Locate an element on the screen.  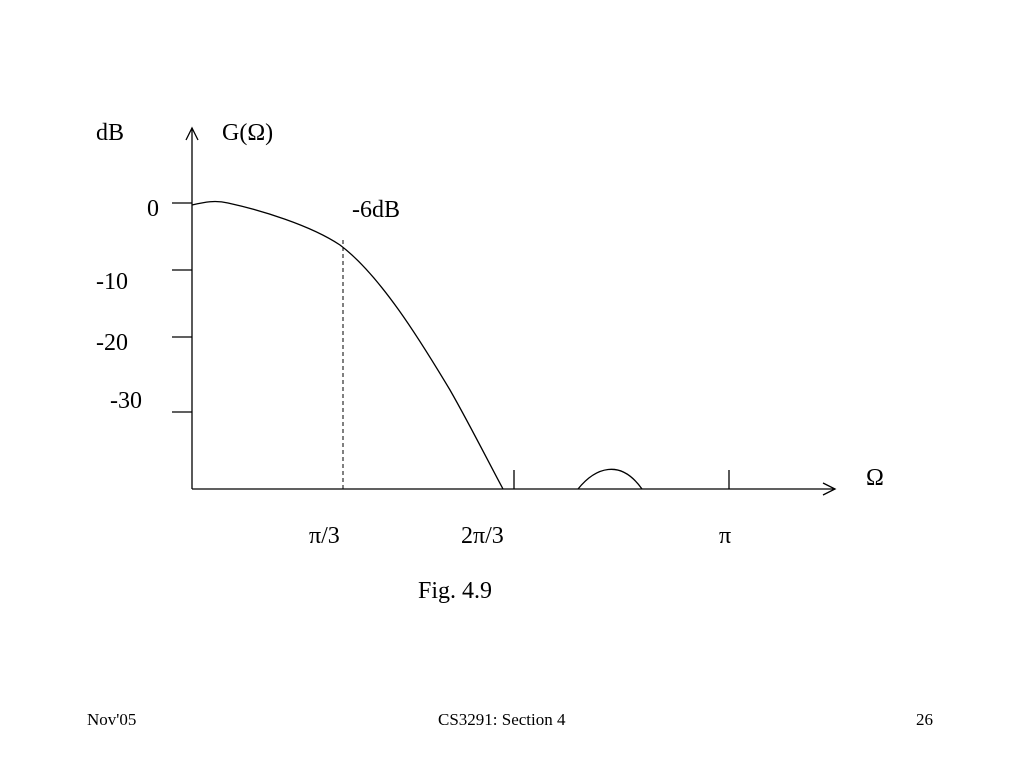
x-arrow is located at coordinates (829, 489).